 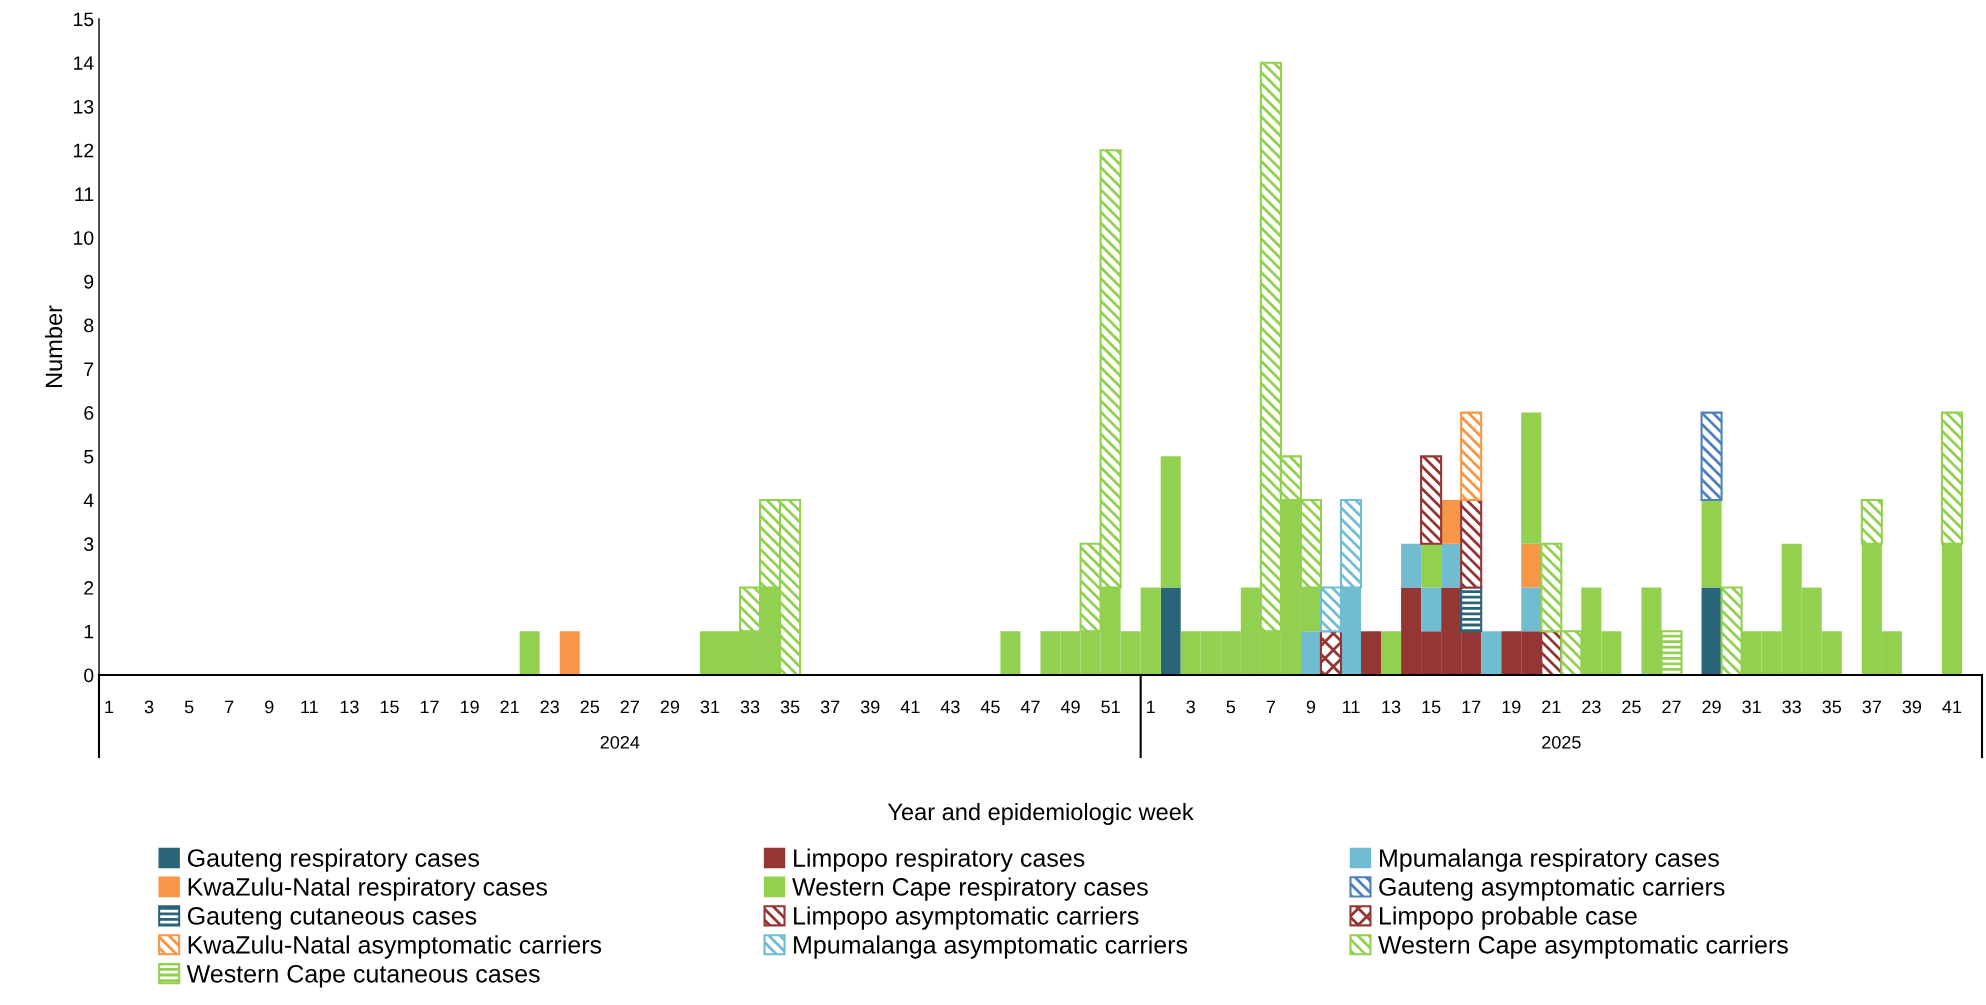 What do you see at coordinates (333, 860) in the screenshot?
I see `legend-label: Gauteng respiratory cases` at bounding box center [333, 860].